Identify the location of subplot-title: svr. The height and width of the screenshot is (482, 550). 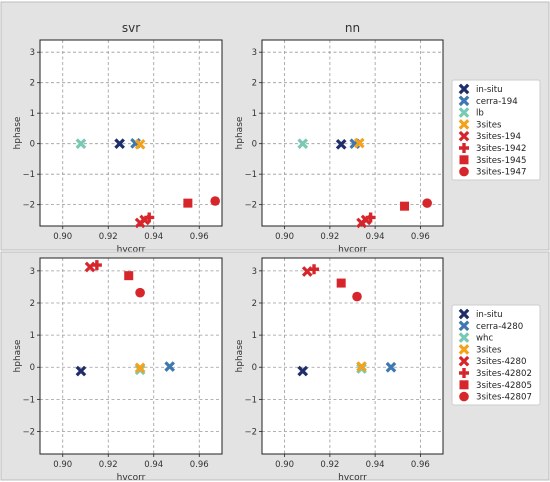
(131, 28).